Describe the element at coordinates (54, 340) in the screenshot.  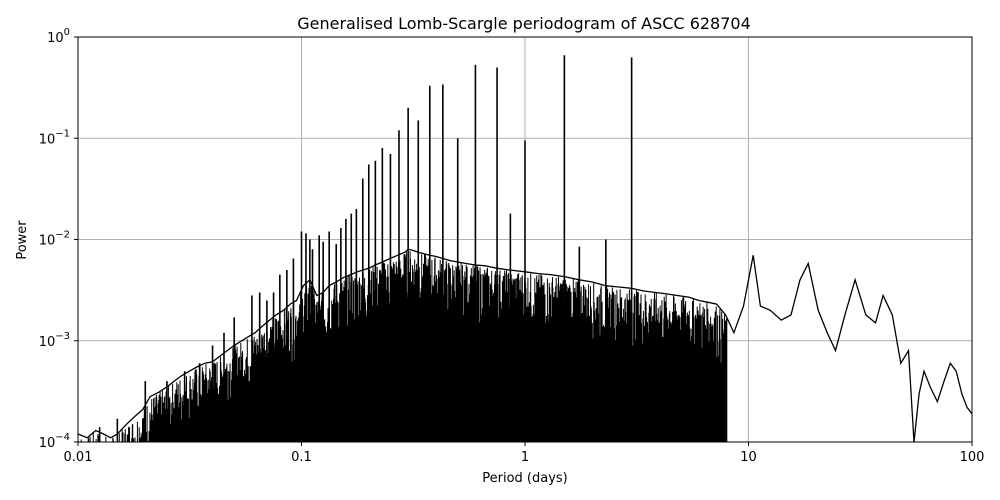
I see `y-tick-label: 10⁻³` at that location.